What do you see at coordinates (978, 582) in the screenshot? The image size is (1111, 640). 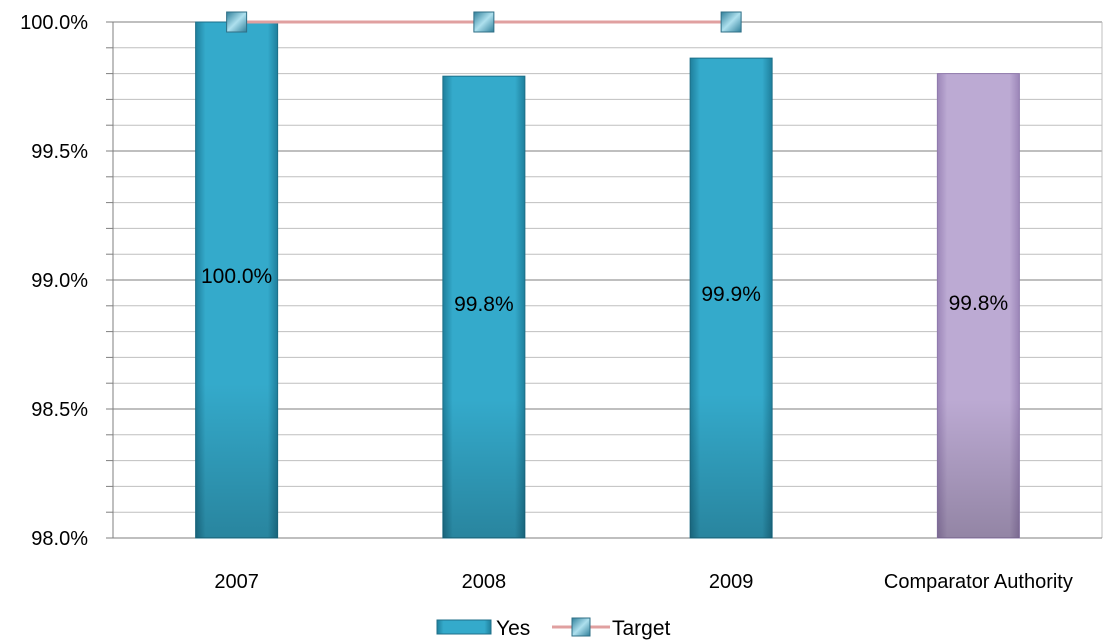 I see `x-tick-label: Comparator Authority` at bounding box center [978, 582].